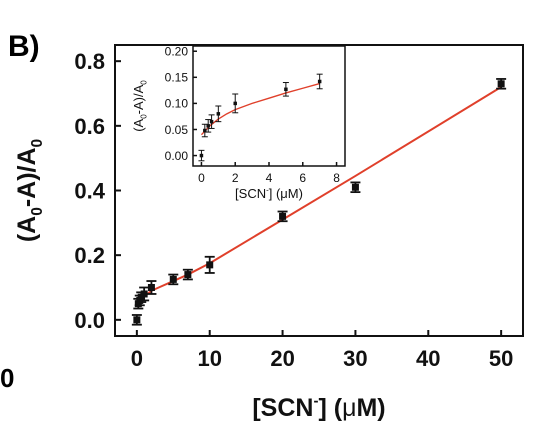  What do you see at coordinates (282, 358) in the screenshot?
I see `main-x-tick-label: 20` at bounding box center [282, 358].